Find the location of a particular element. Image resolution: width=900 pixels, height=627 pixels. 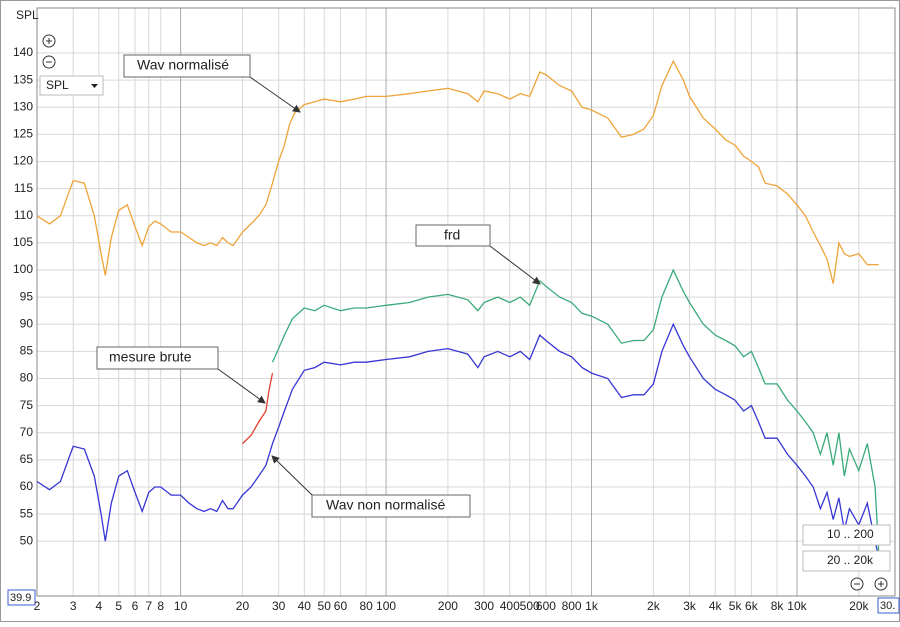

x-tick-label: 5 is located at coordinates (118, 606).